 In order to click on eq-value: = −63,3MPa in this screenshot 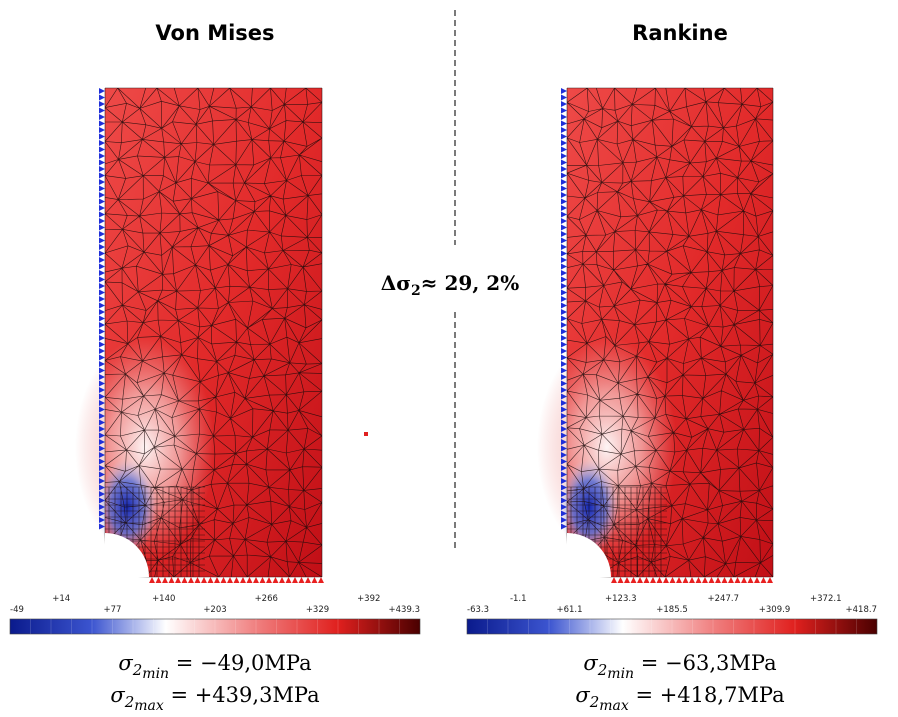, I will do `click(705, 663)`.